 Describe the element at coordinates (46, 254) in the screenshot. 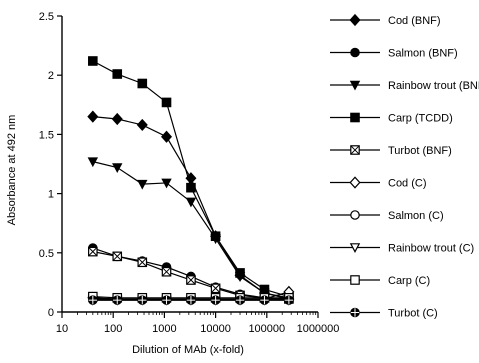

I see `y-tick-label: 0.5` at that location.